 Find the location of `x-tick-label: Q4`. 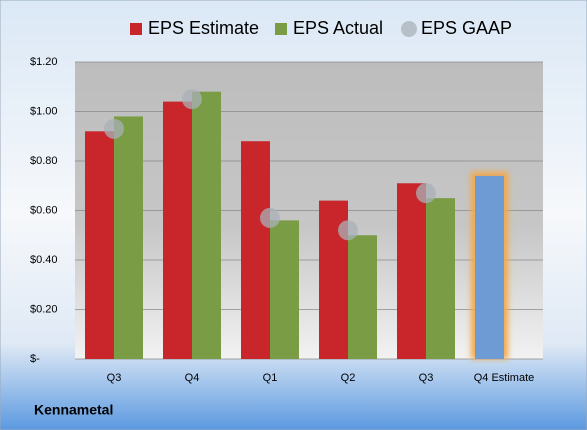

x-tick-label: Q4 is located at coordinates (192, 378).